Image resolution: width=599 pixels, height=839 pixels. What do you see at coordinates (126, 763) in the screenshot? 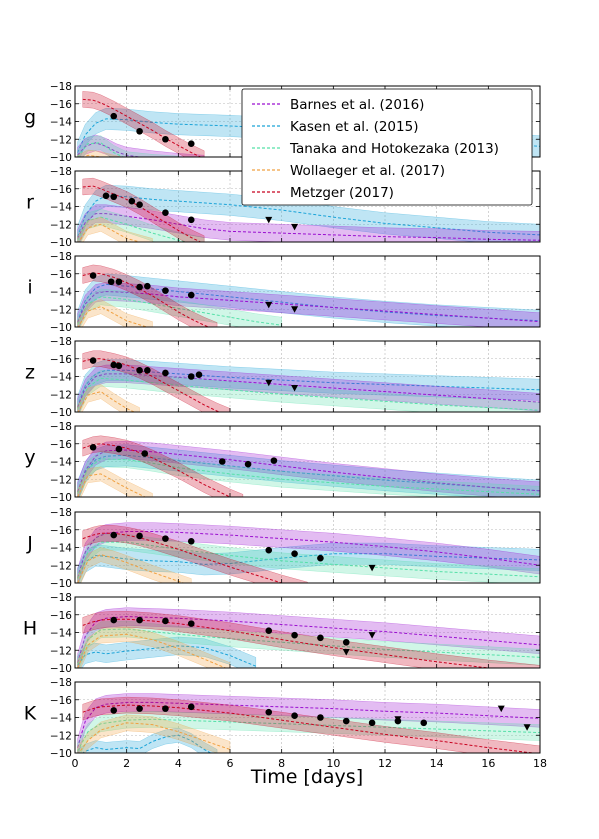
I see `x-tick-label: 2` at bounding box center [126, 763].